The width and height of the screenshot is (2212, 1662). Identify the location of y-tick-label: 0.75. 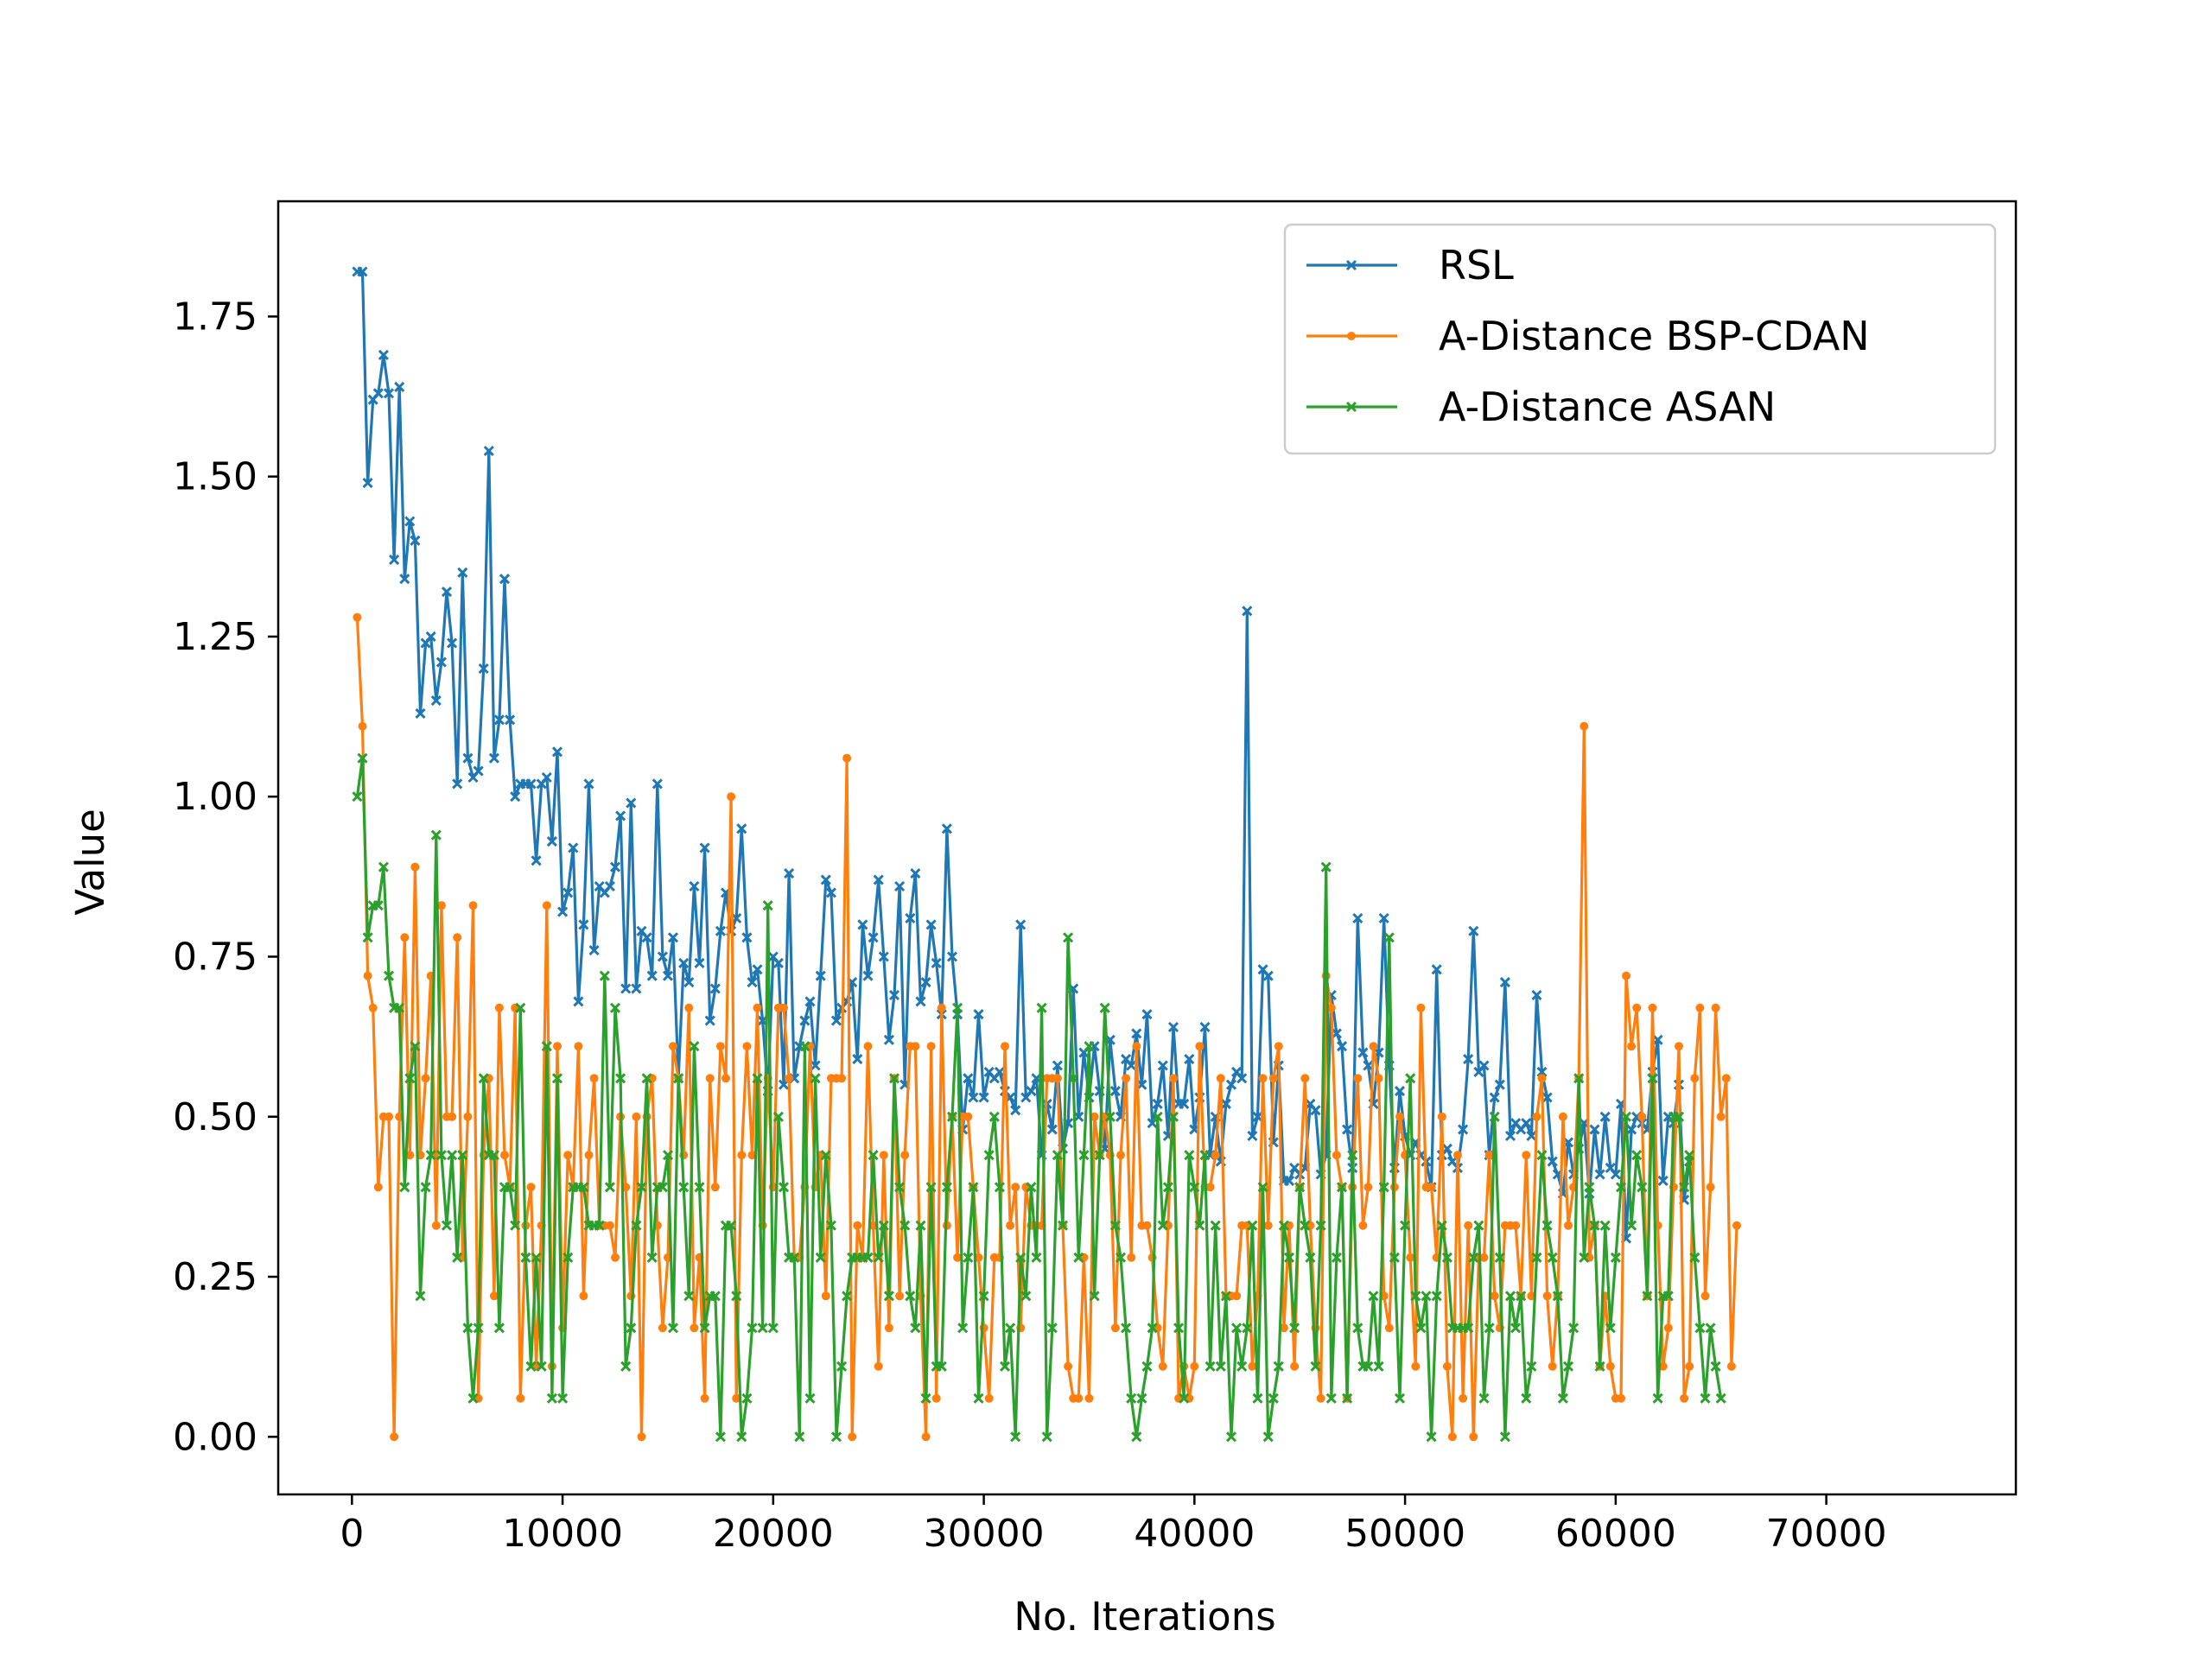
(215, 957).